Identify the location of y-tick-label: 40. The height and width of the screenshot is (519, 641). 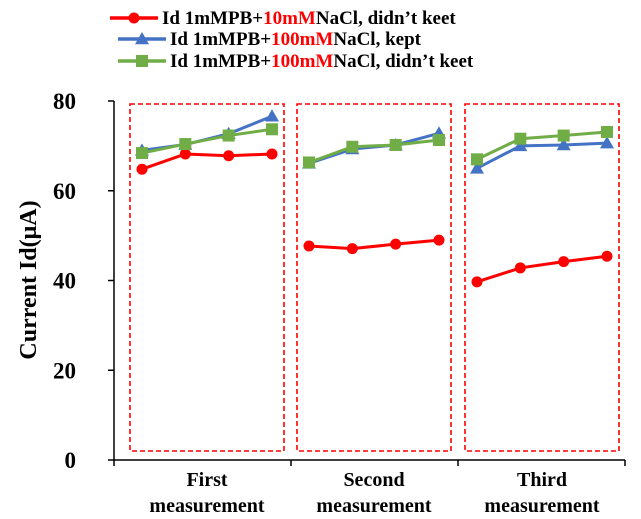
(64, 281).